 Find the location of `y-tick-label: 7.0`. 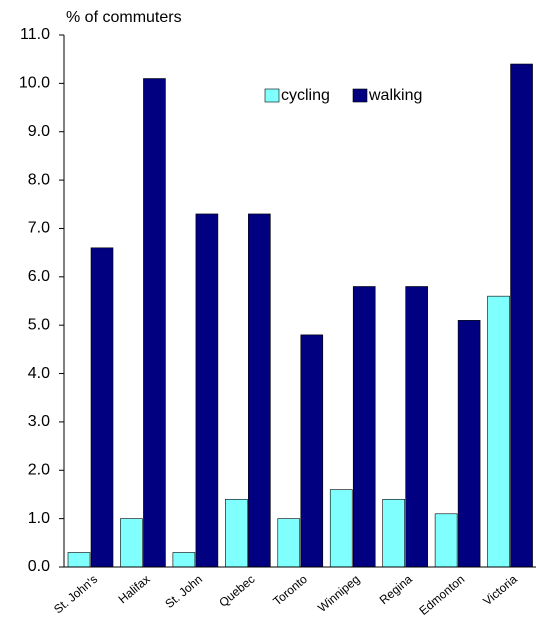

y-tick-label: 7.0 is located at coordinates (39, 228).